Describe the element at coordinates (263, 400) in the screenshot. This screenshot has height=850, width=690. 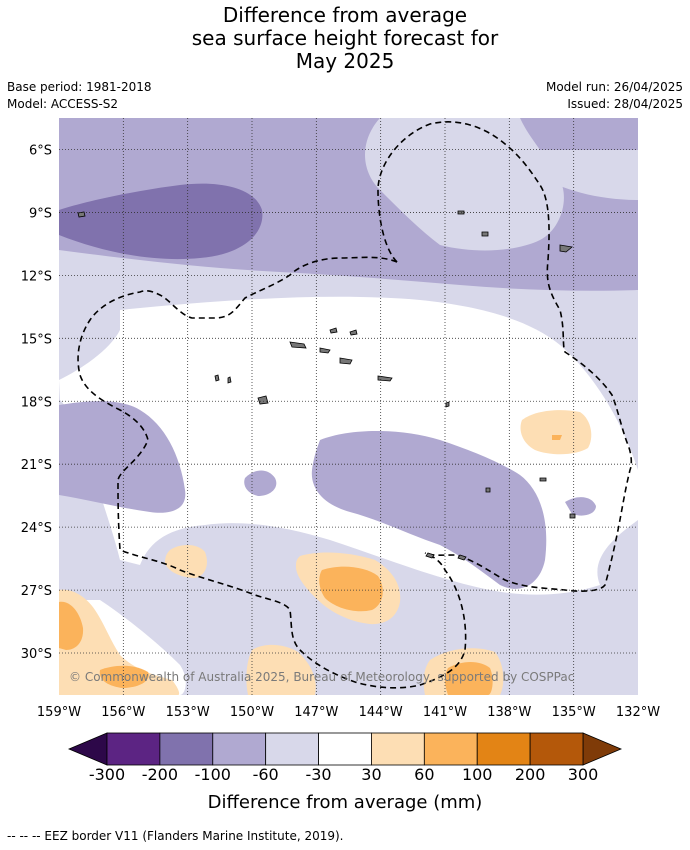
I see `island-tahiti` at that location.